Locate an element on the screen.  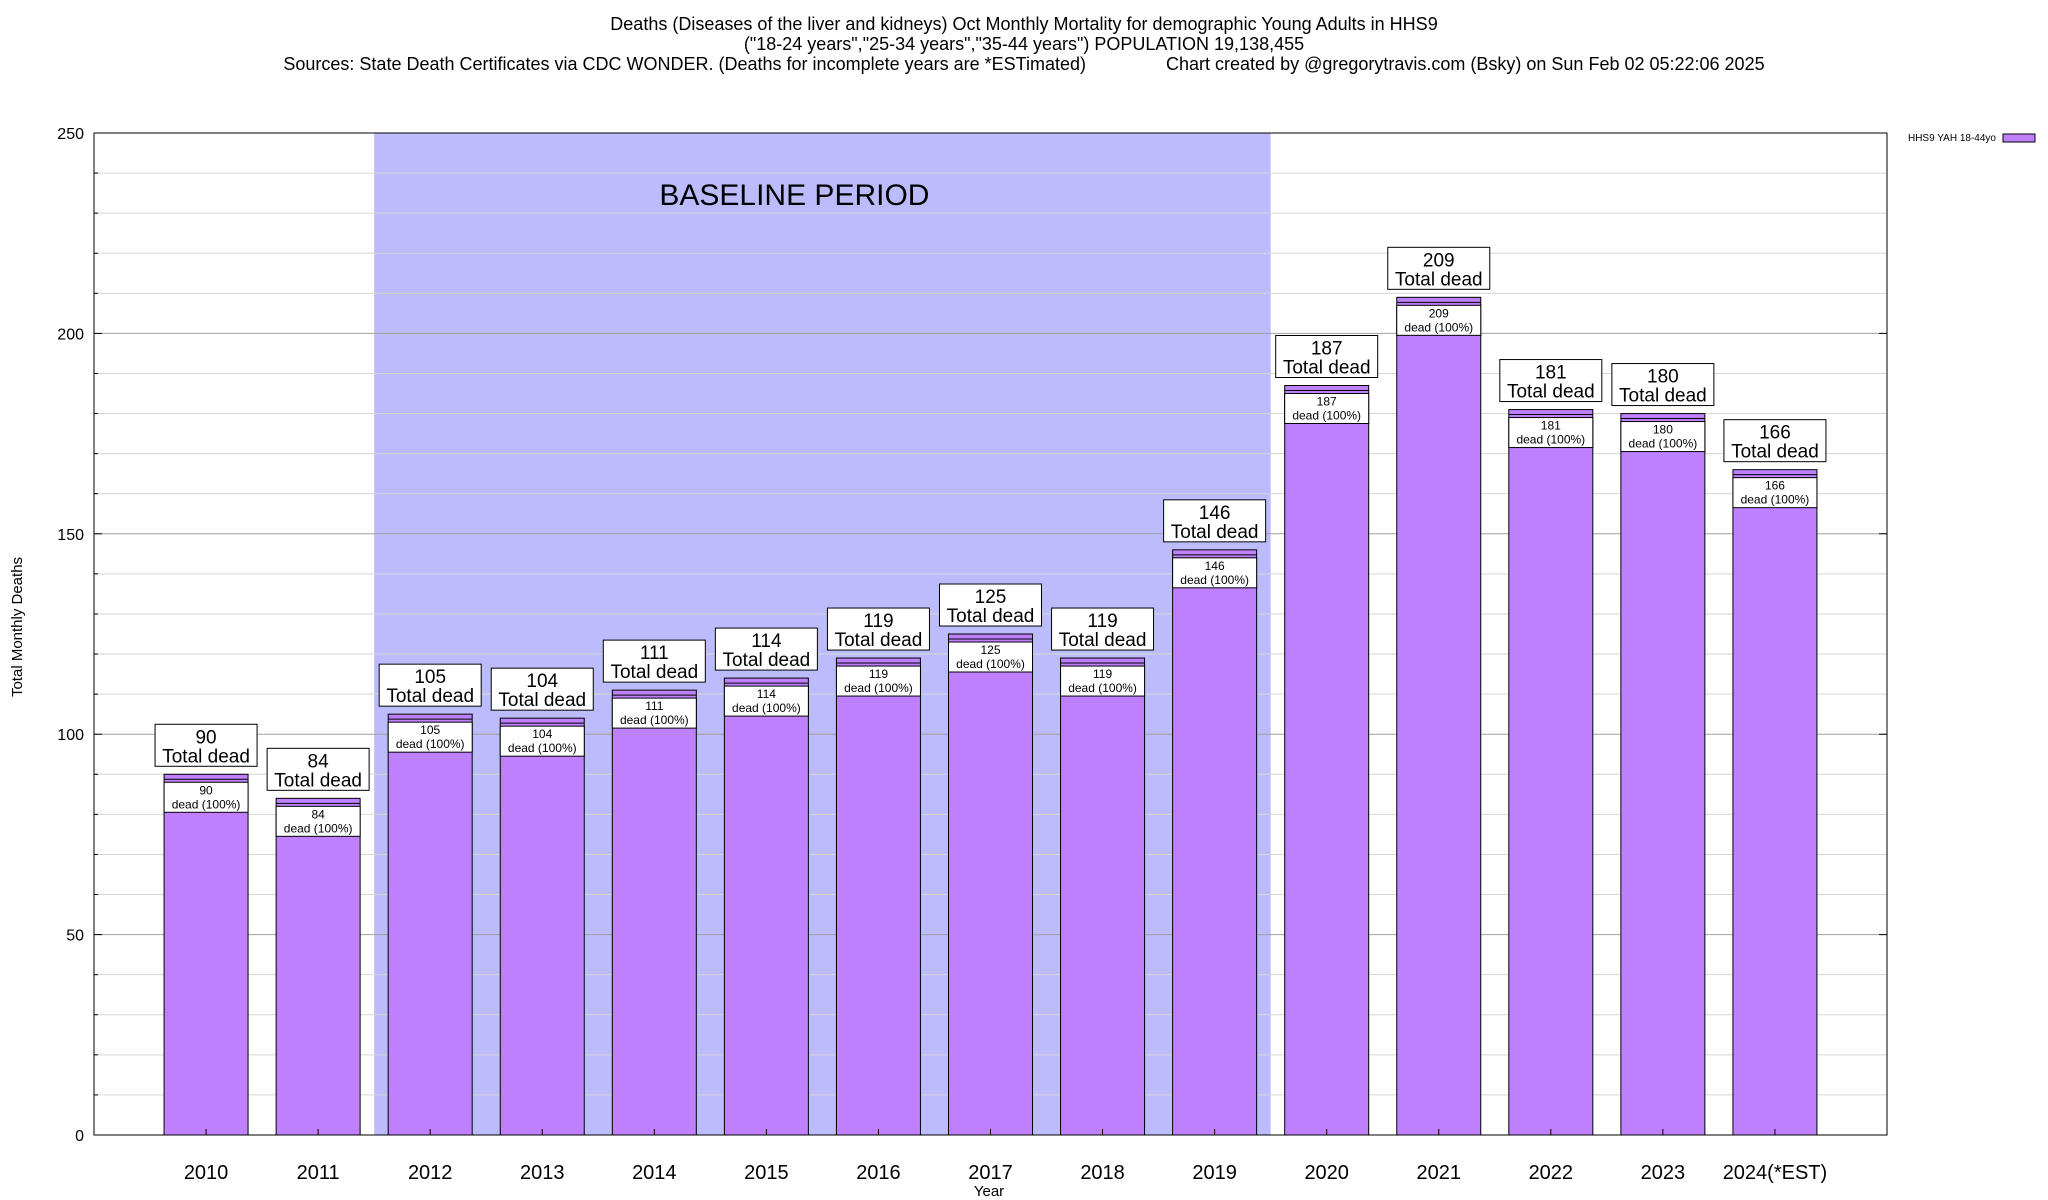
total-label-value: 105 is located at coordinates (430, 677).